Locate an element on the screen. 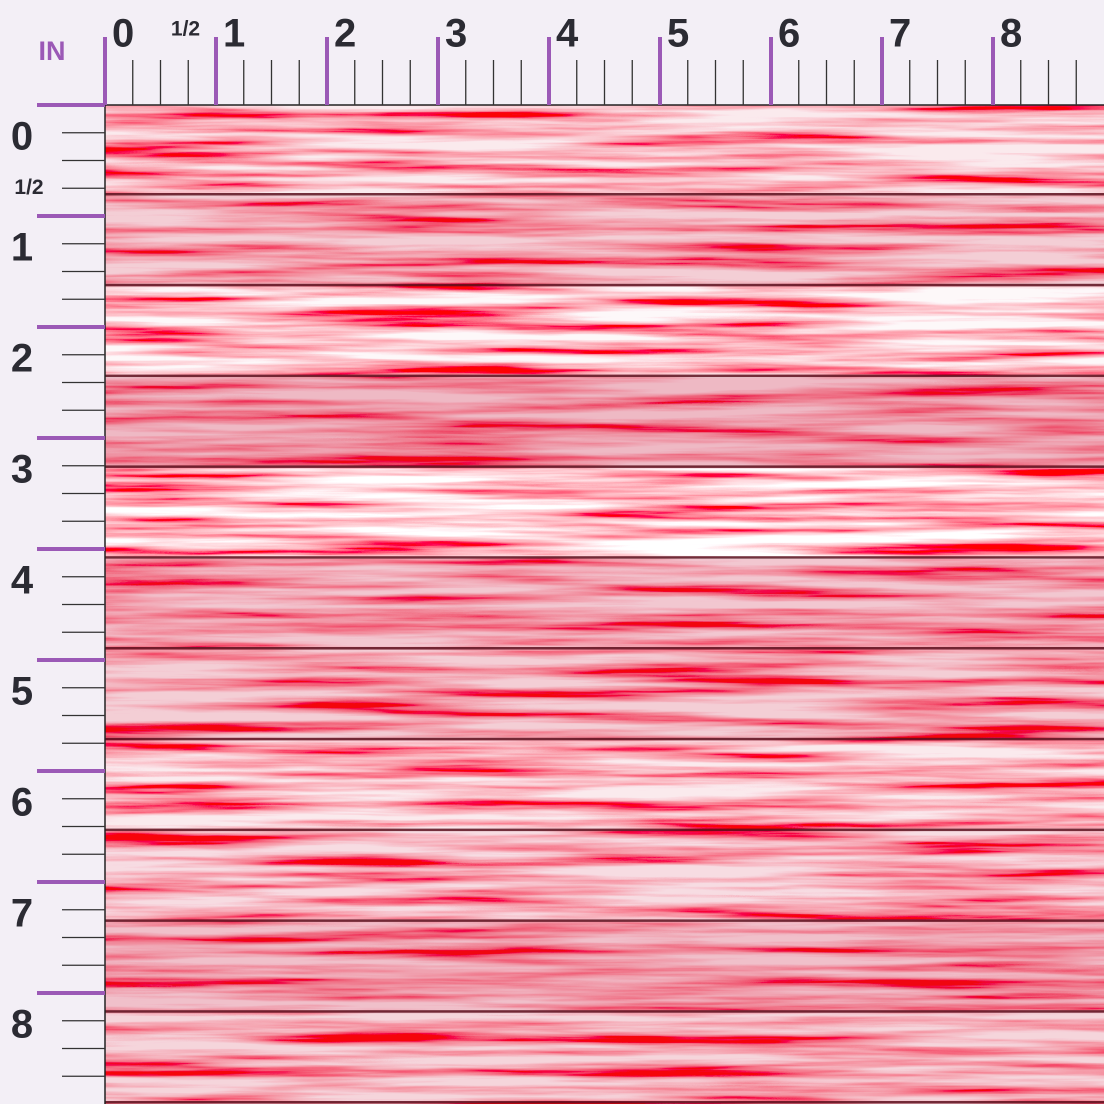 This screenshot has width=1104, height=1104. left-ruler-label: 2 is located at coordinates (22, 359).